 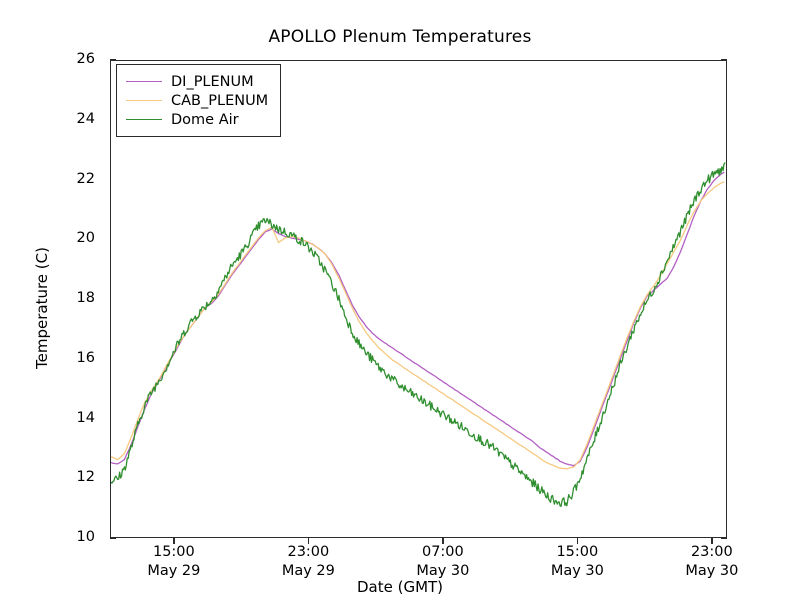 I want to click on legend-item-cab-plenum: CAB_PLENUM, so click(x=197, y=100).